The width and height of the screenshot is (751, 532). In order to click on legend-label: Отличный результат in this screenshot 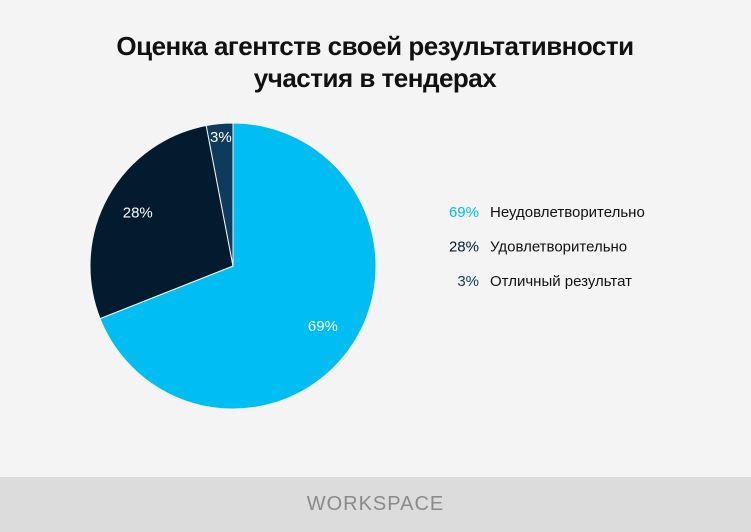, I will do `click(561, 281)`.